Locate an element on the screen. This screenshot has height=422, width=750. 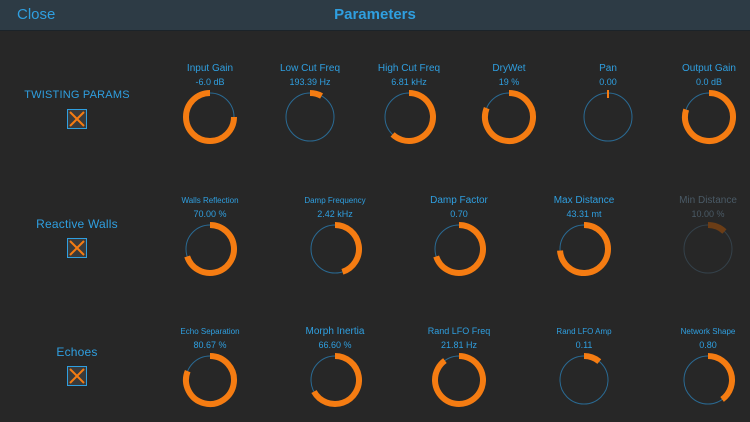
knob-value: 2.42 kHz is located at coordinates (335, 214).